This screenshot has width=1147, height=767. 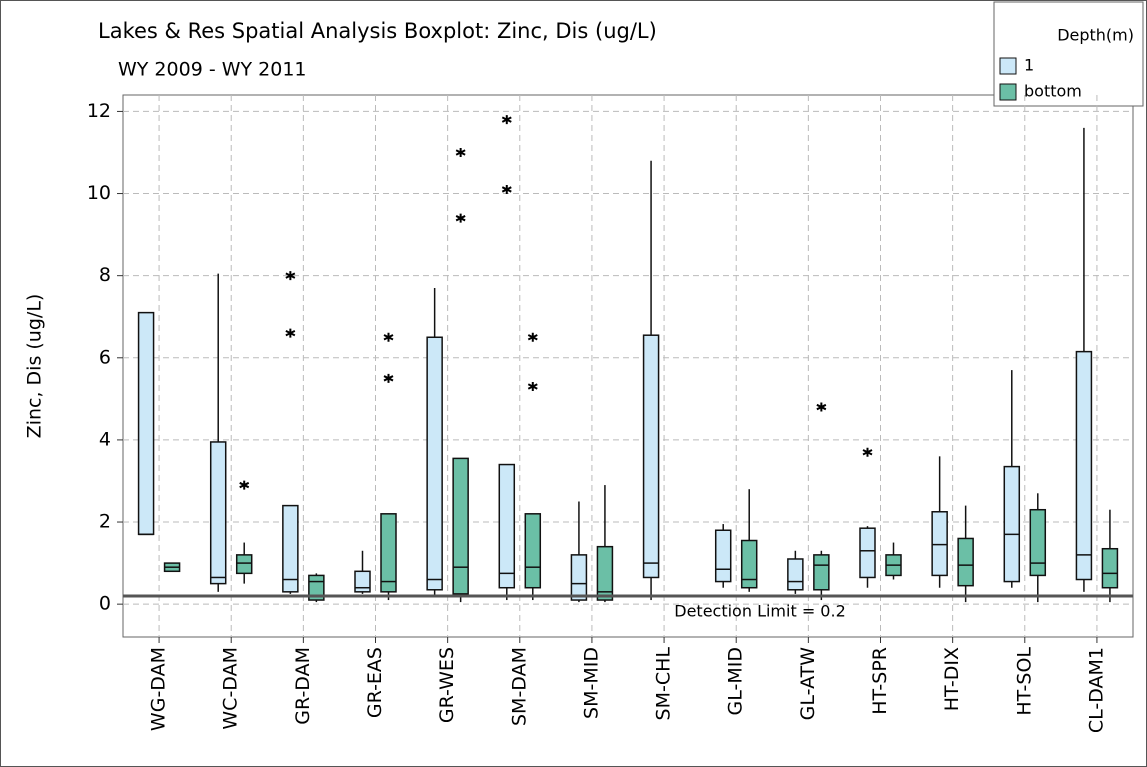 I want to click on x-tick-label: WG-DAM, so click(x=159, y=689).